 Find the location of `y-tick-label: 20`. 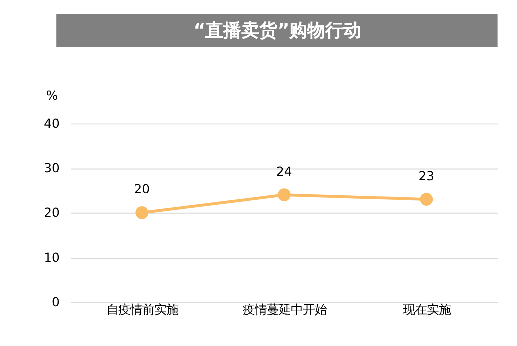

y-tick-label: 20 is located at coordinates (52, 212).